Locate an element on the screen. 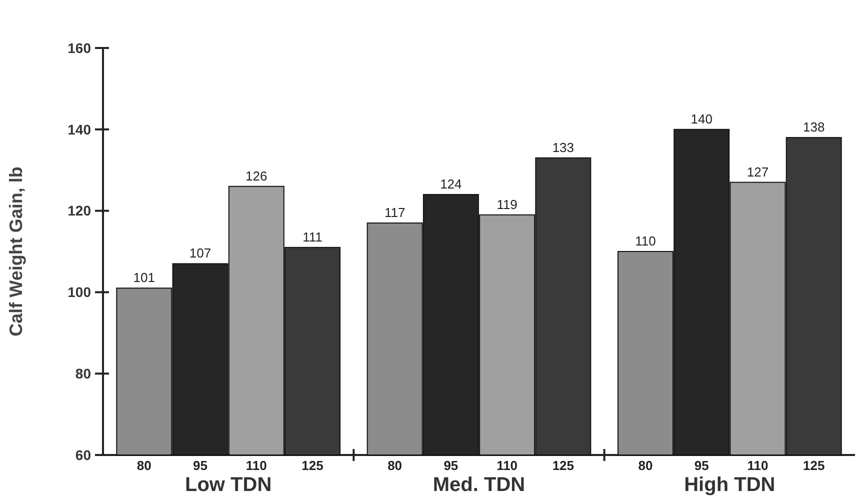 This screenshot has width=863, height=499. data-label: 107 is located at coordinates (200, 253).